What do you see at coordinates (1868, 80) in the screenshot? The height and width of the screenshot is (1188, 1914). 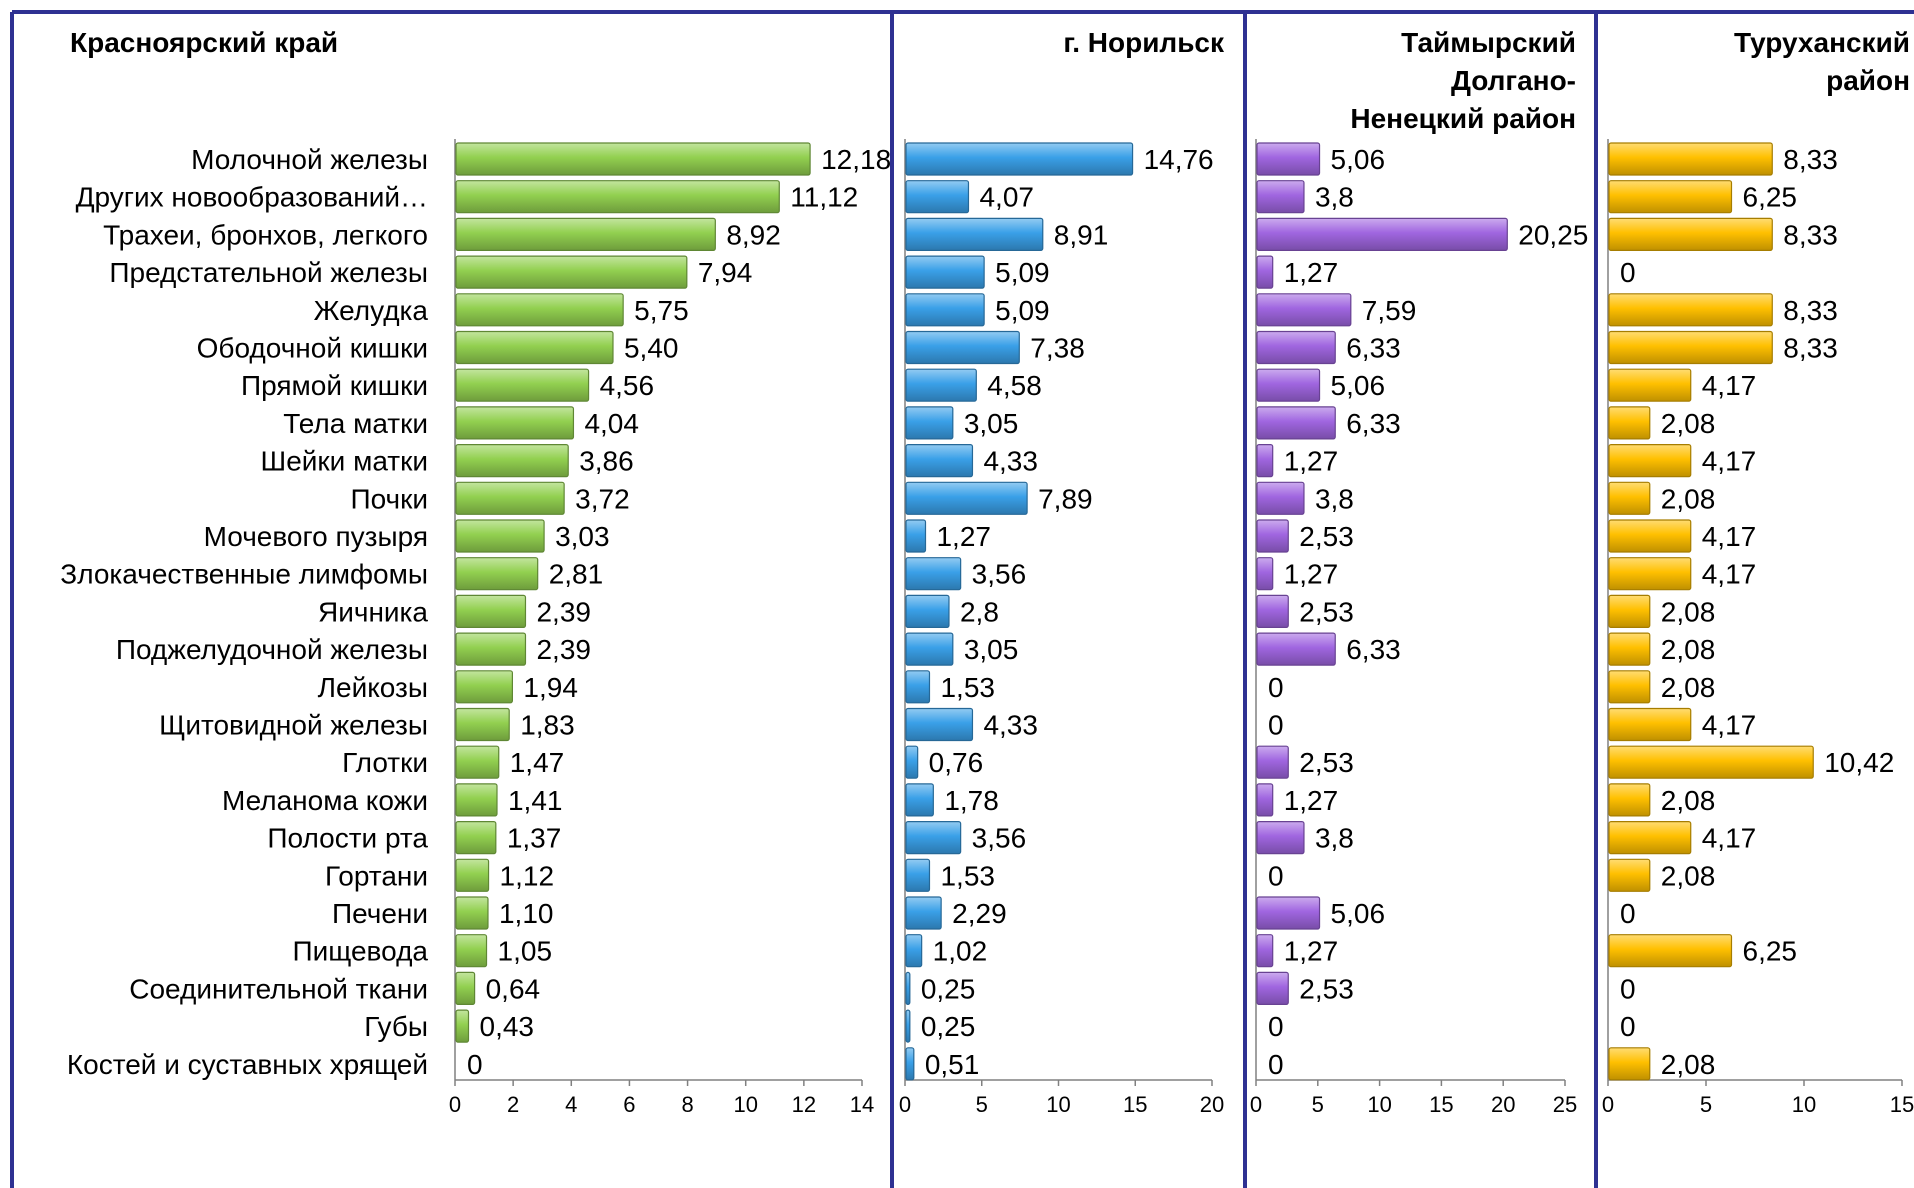 I see `panel-title-4-line-2: район` at bounding box center [1868, 80].